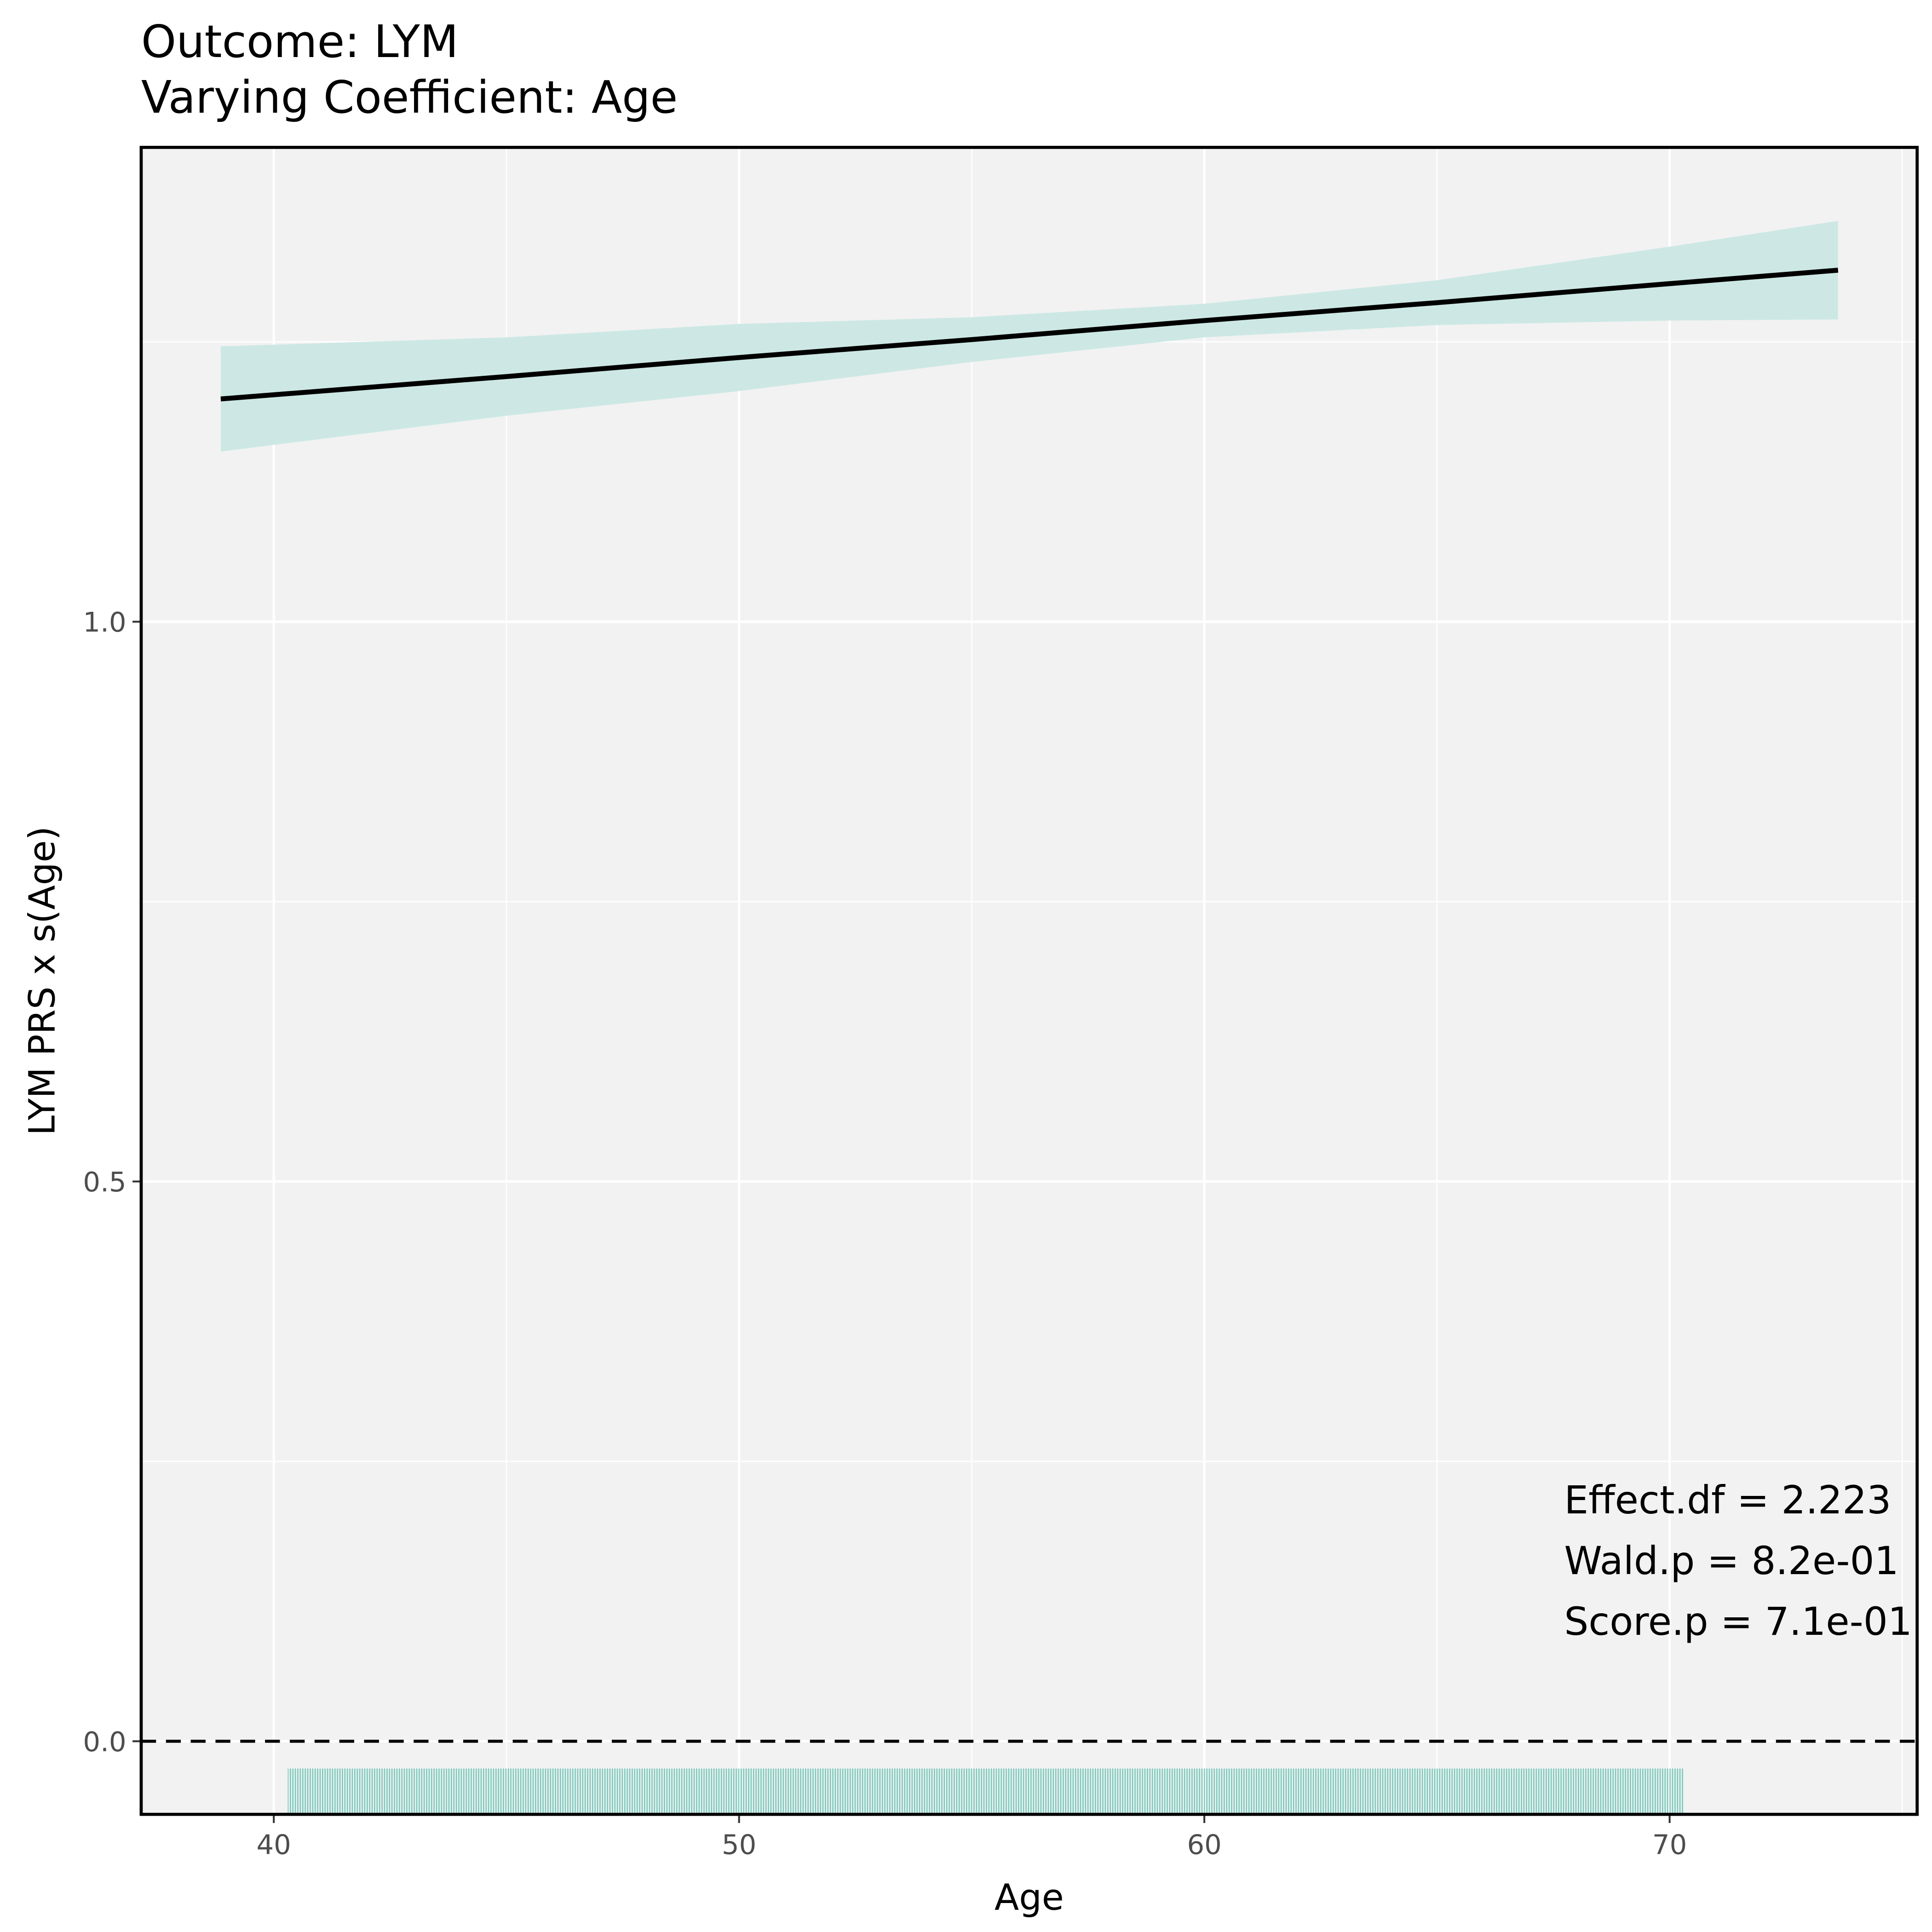 This screenshot has width=1932, height=1932. What do you see at coordinates (1731, 1561) in the screenshot?
I see `annotation: Wald.p = 8.2e-01` at bounding box center [1731, 1561].